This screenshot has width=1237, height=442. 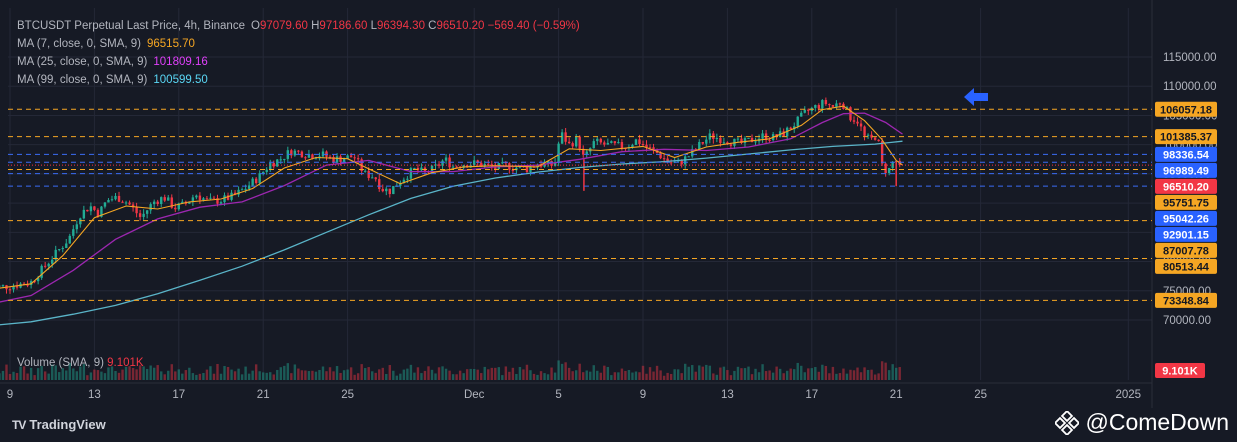 I want to click on ma7-legend: MA (7, close, 0, SMA, 9) 96515.70, so click(x=298, y=44).